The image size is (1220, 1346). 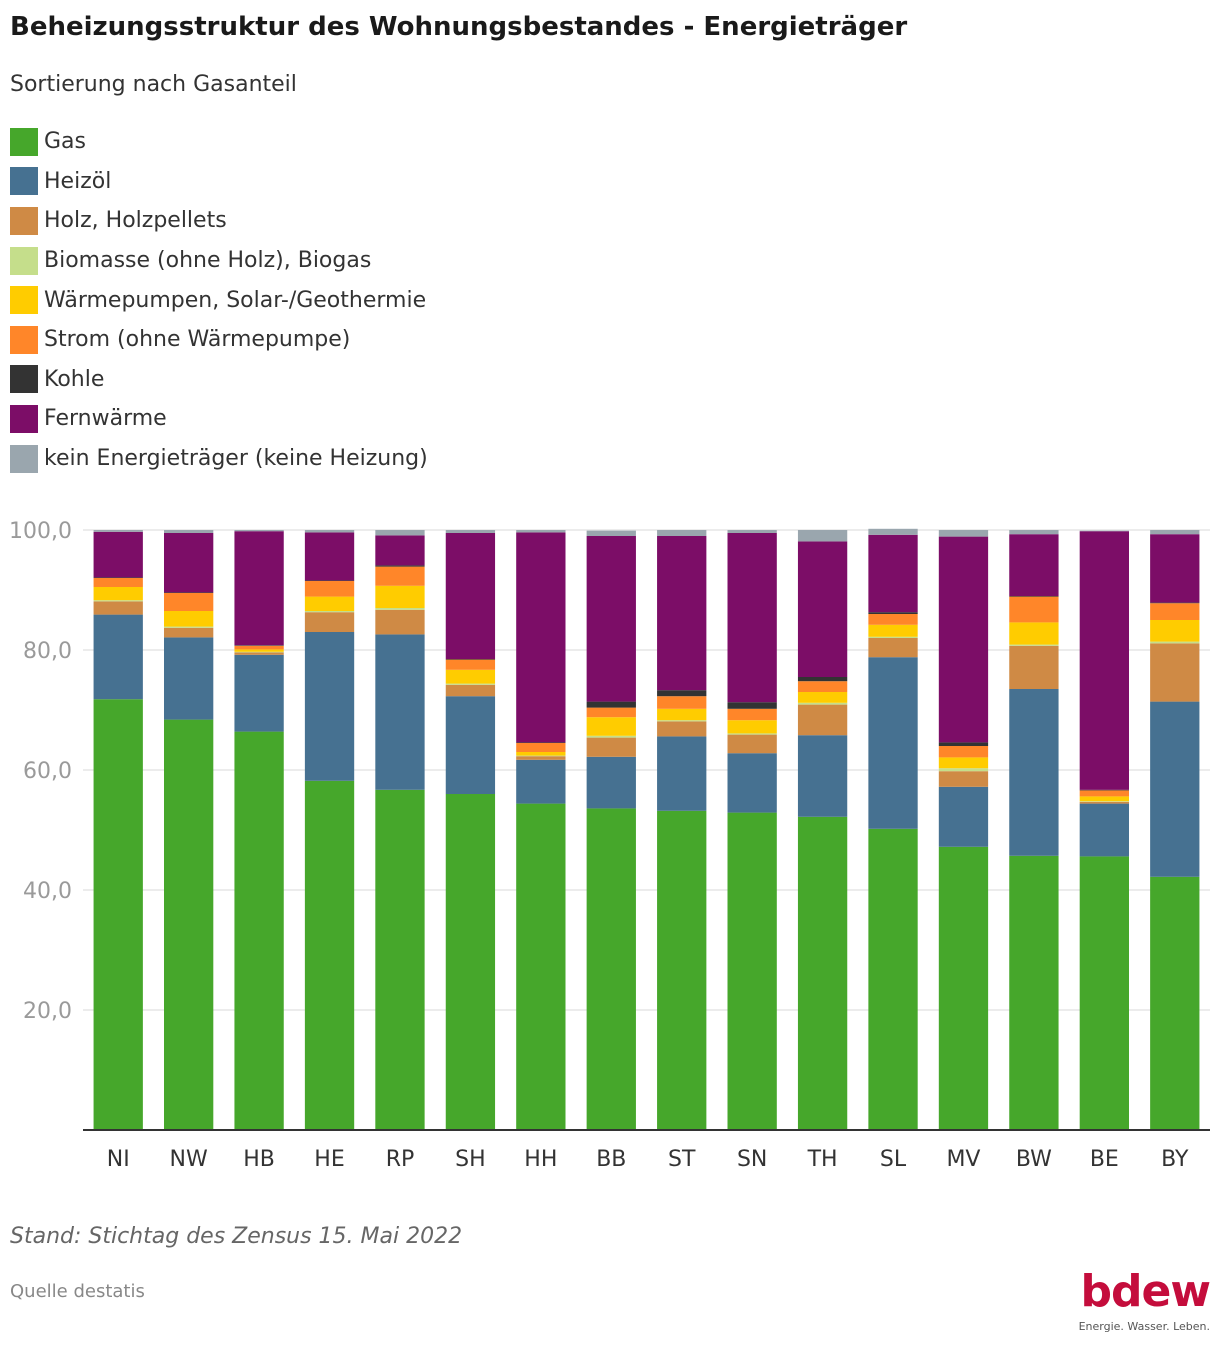 I want to click on legend-label: Fernwärme, so click(x=105, y=419).